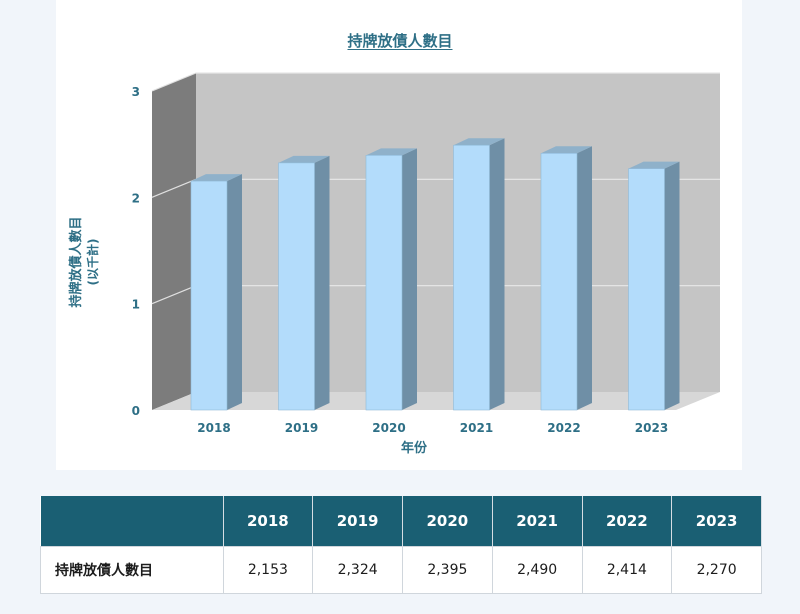 This screenshot has width=800, height=614. What do you see at coordinates (537, 521) in the screenshot?
I see `table-header-year: 2021` at bounding box center [537, 521].